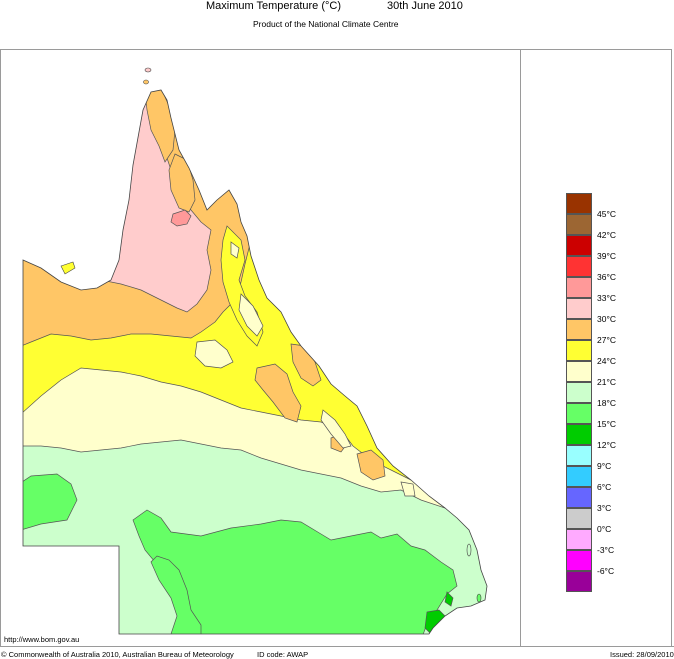  Describe the element at coordinates (283, 654) in the screenshot. I see `id-code: ID code: AWAP` at that location.